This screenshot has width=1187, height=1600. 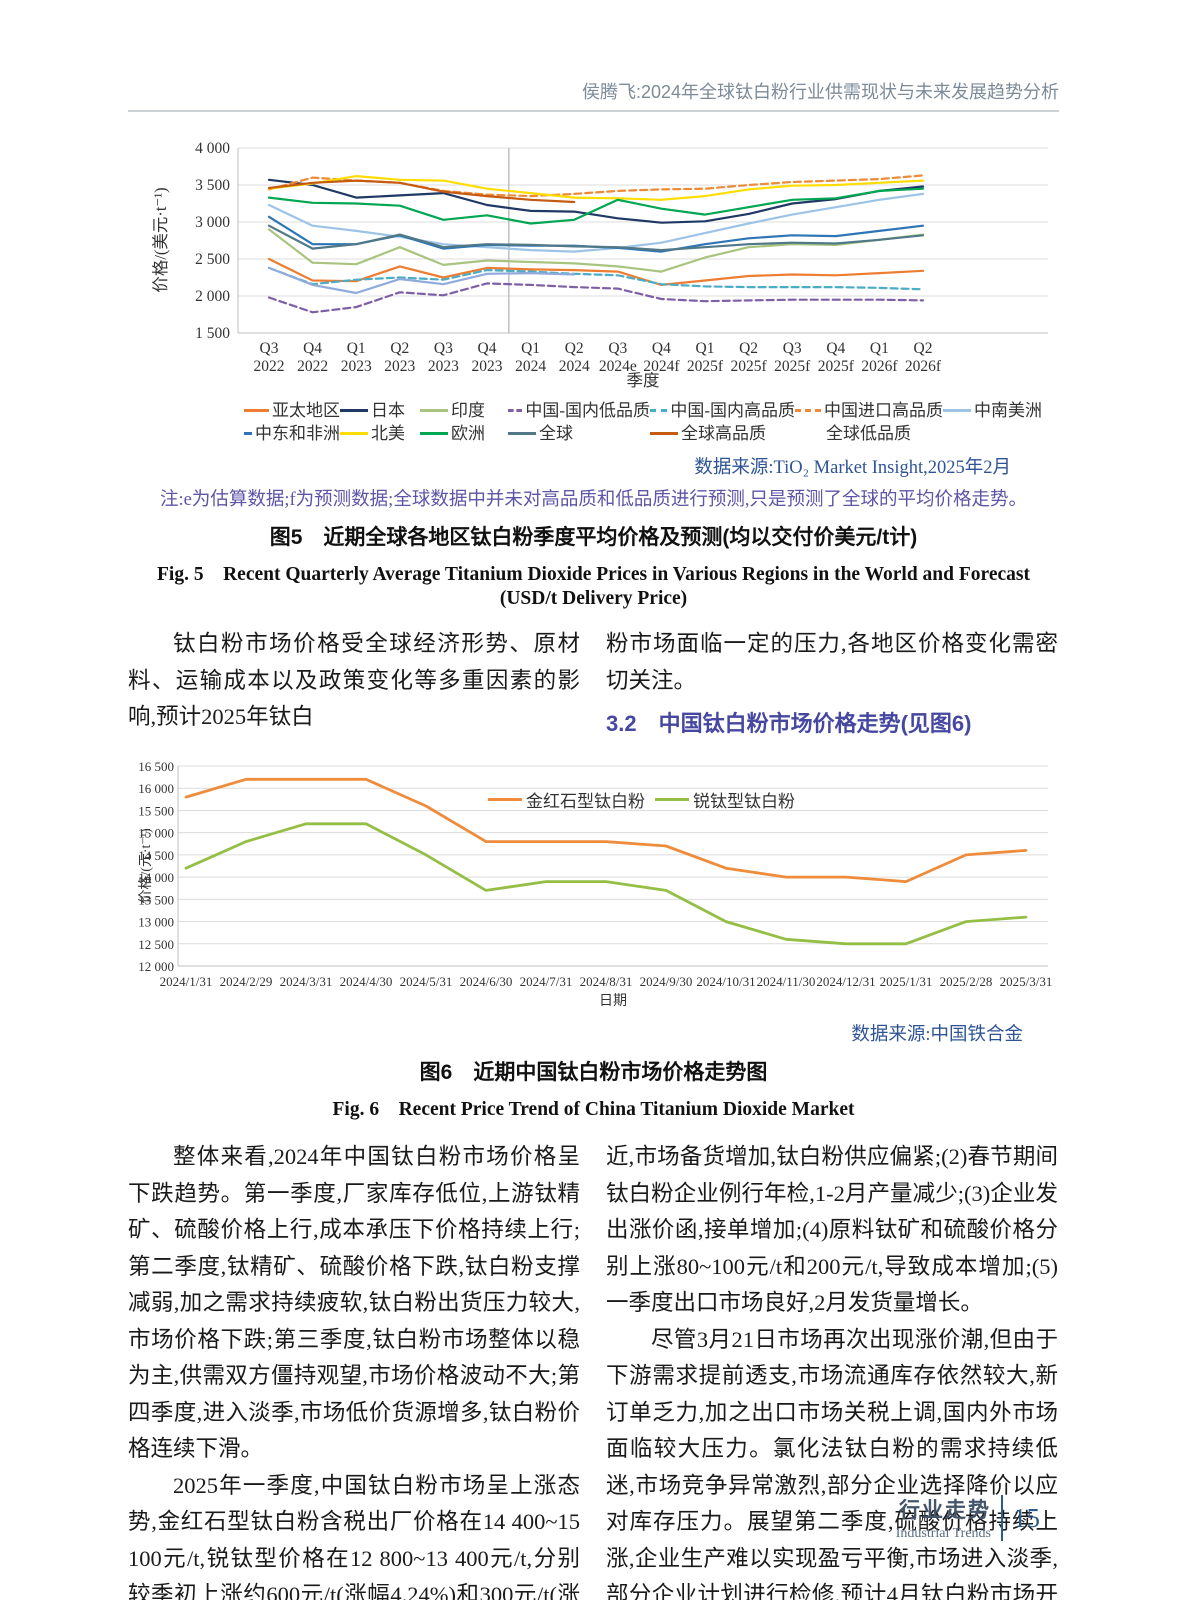 I want to click on legend-item-全球: 全球, so click(x=579, y=433).